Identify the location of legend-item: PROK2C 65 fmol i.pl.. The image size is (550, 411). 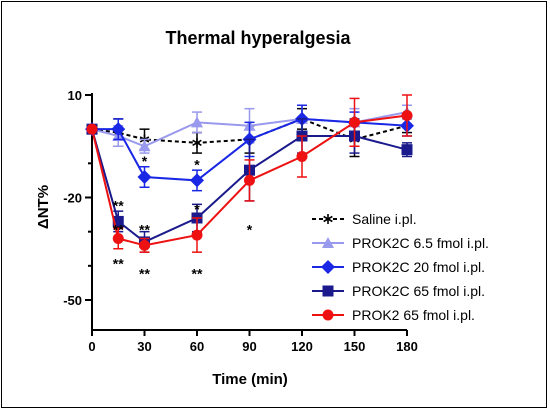
(398, 291).